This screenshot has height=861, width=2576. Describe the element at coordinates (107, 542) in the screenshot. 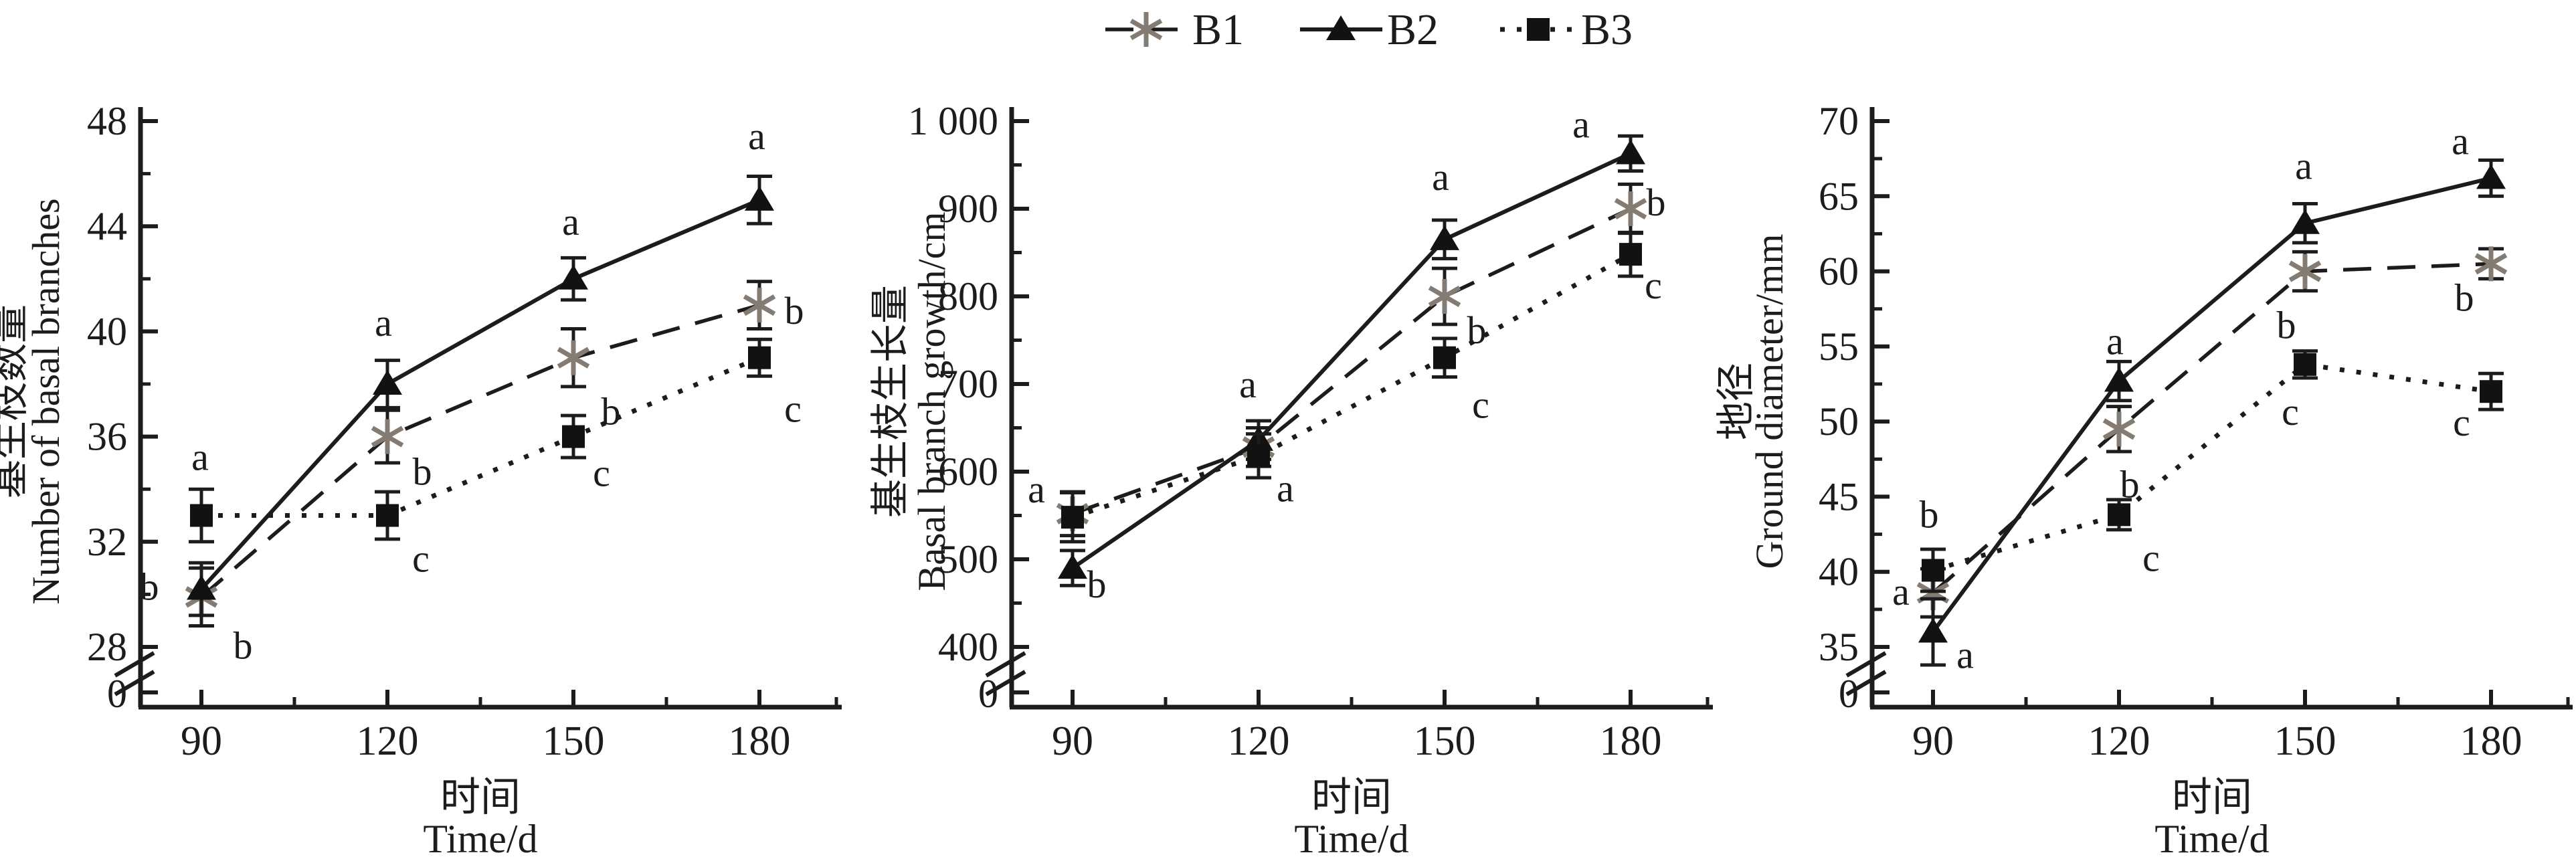

I see `y-tick-label: 32` at that location.